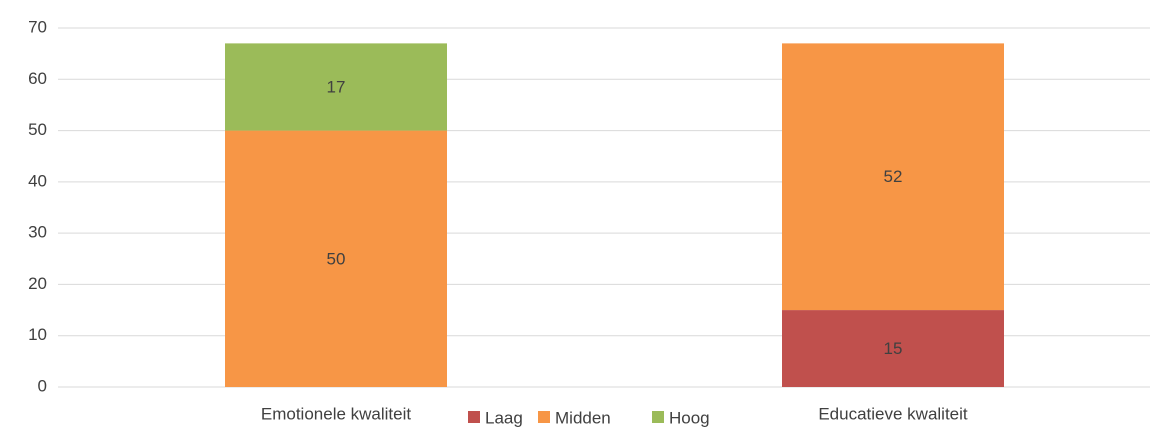 This screenshot has height=434, width=1159. I want to click on data-label: 15, so click(893, 348).